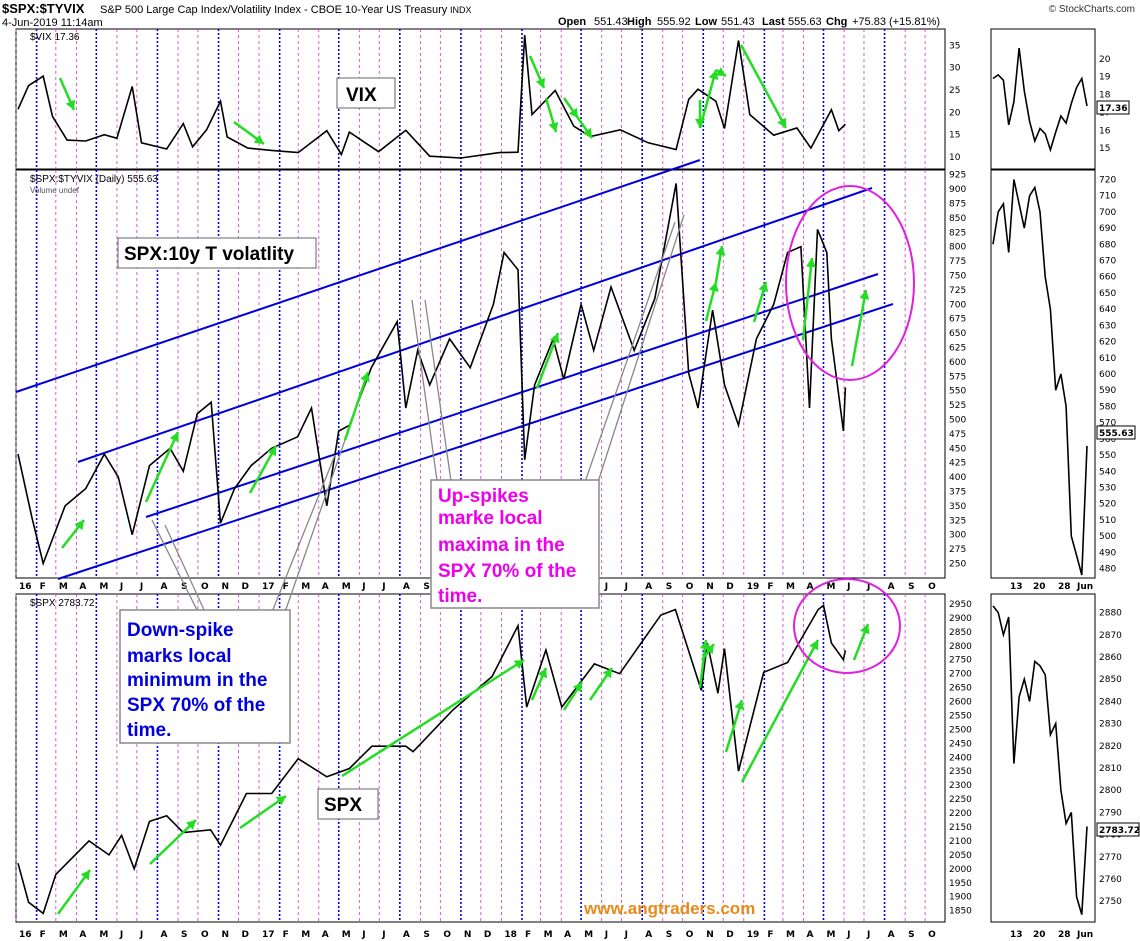  Describe the element at coordinates (1107, 245) in the screenshot. I see `inset-ratio-ytick: 680` at that location.